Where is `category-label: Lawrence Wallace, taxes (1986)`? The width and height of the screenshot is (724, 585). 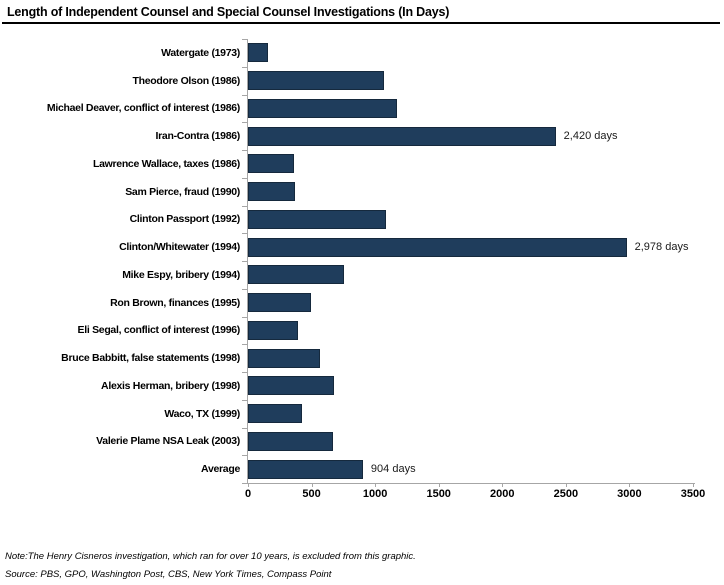 category-label: Lawrence Wallace, taxes (1986) is located at coordinates (166, 163).